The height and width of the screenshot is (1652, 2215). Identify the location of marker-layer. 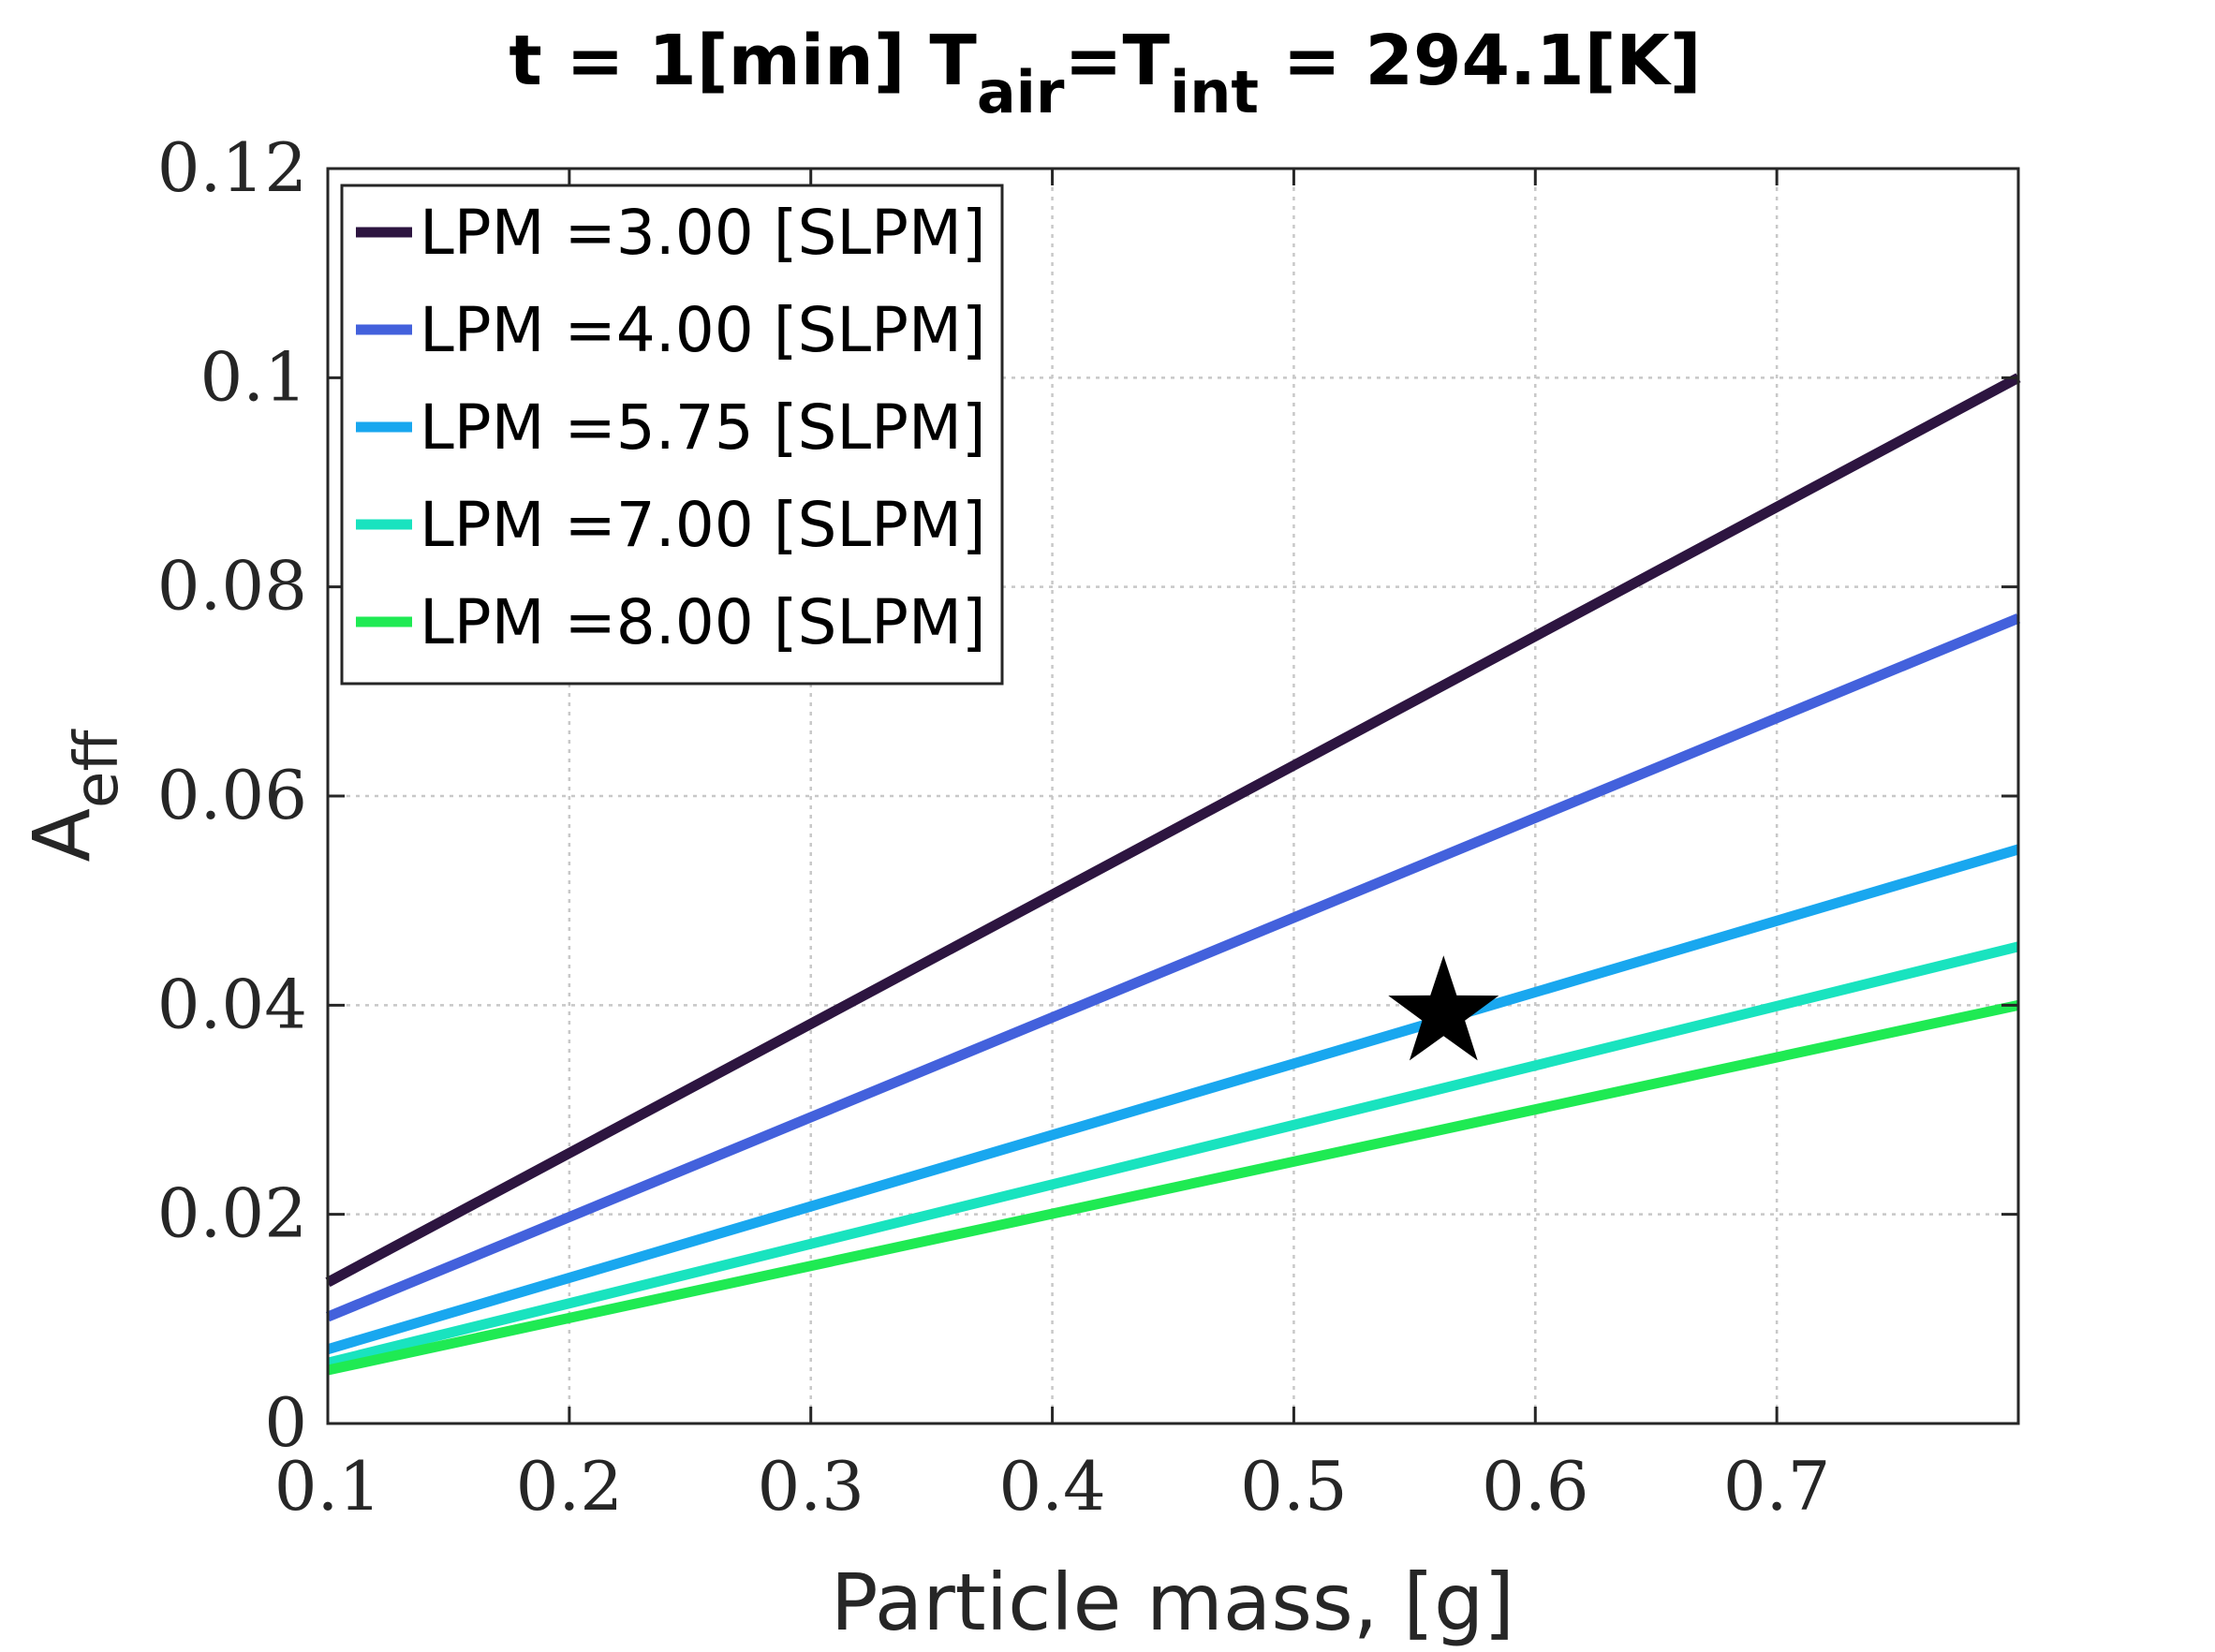
(1443, 1008).